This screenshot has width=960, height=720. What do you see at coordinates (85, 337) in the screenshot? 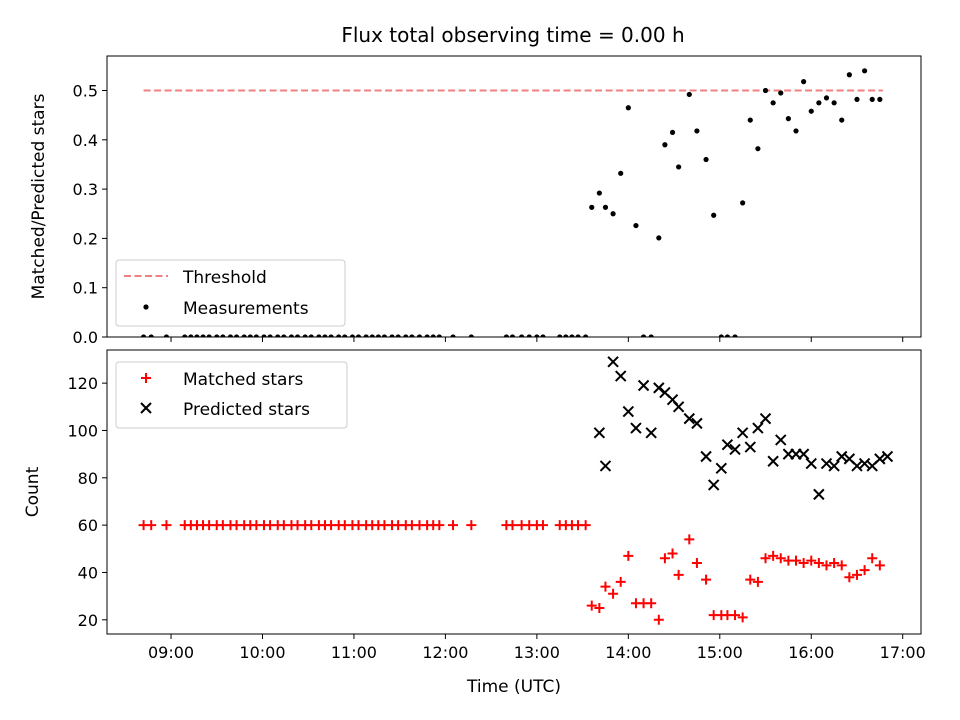
I see `top-y-tick-label: 0.0` at bounding box center [85, 337].